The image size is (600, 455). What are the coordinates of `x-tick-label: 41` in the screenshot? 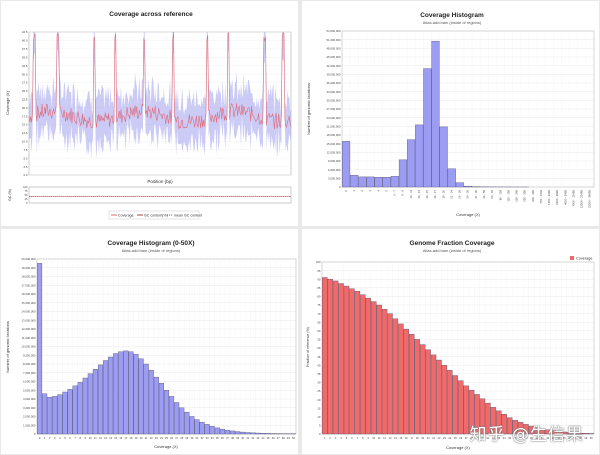 It's located at (542, 438).